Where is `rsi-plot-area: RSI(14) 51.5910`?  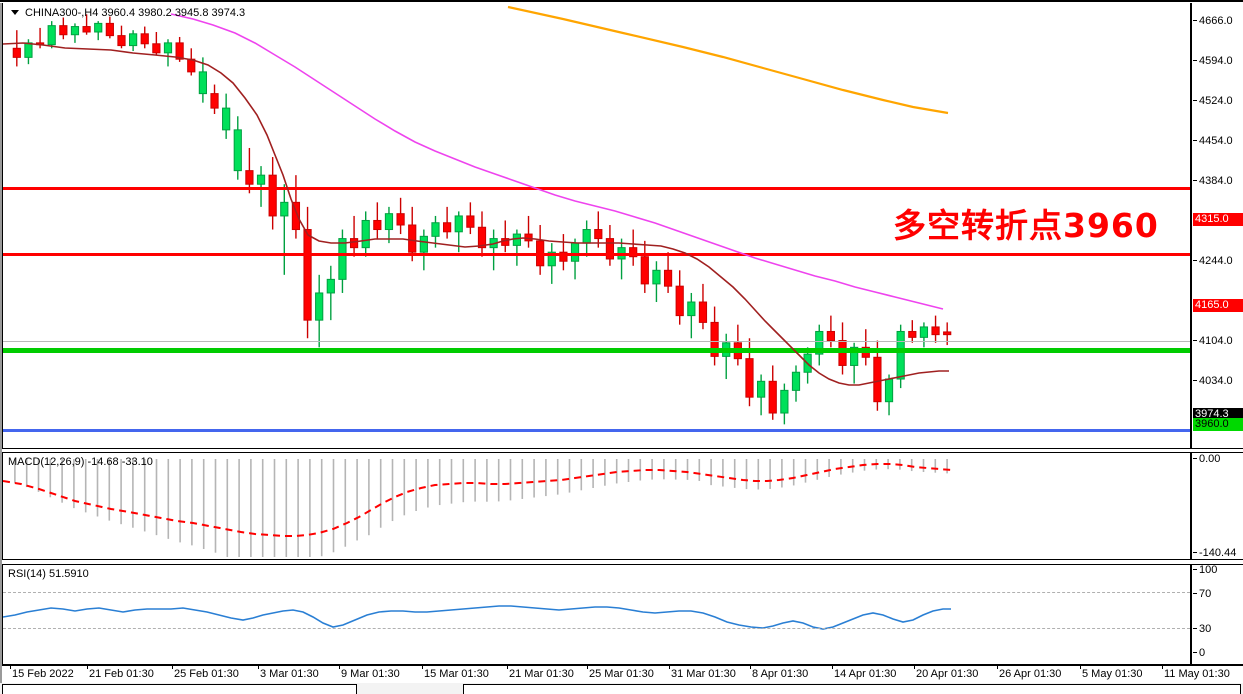 rsi-plot-area: RSI(14) 51.5910 is located at coordinates (596, 614).